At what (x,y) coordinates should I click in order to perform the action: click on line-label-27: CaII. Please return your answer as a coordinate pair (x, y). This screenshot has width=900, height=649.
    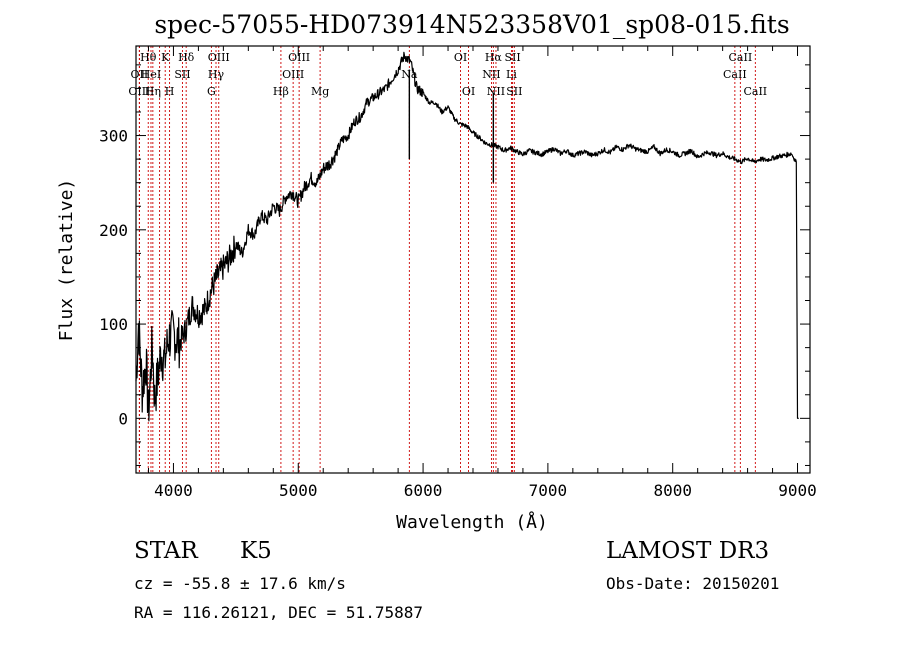
    Looking at the image, I should click on (741, 57).